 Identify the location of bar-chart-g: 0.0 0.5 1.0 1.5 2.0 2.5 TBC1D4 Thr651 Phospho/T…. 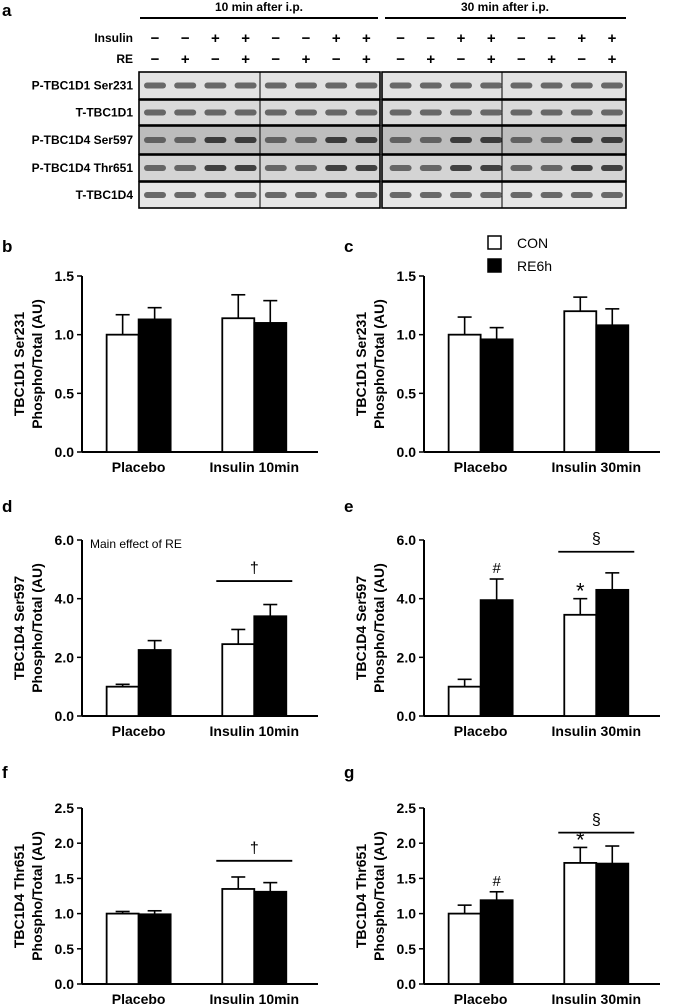
(506, 902).